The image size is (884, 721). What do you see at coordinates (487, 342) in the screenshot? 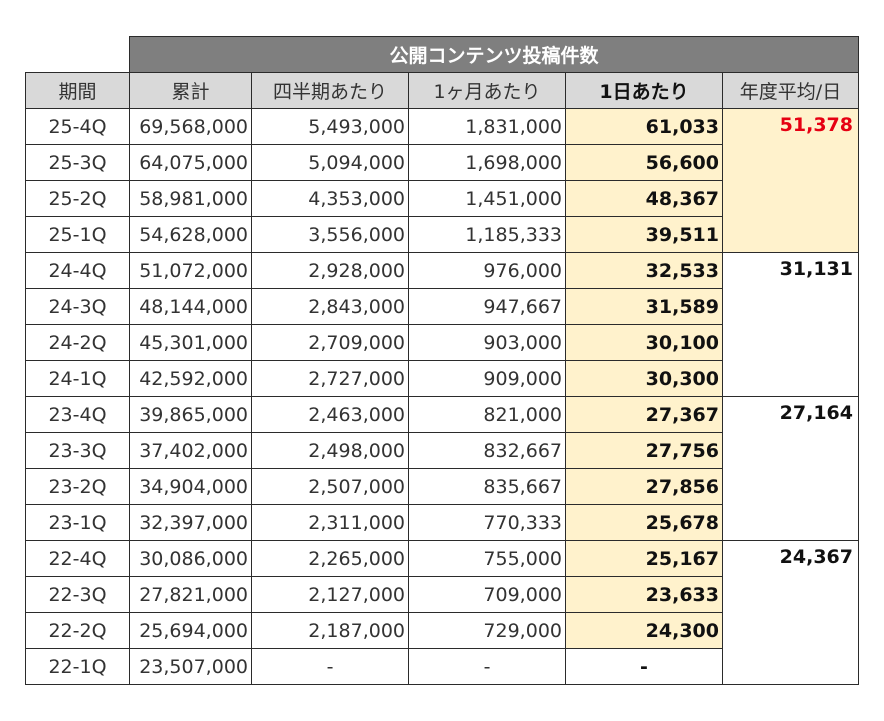
I see `per-month-cell: 903,000` at bounding box center [487, 342].